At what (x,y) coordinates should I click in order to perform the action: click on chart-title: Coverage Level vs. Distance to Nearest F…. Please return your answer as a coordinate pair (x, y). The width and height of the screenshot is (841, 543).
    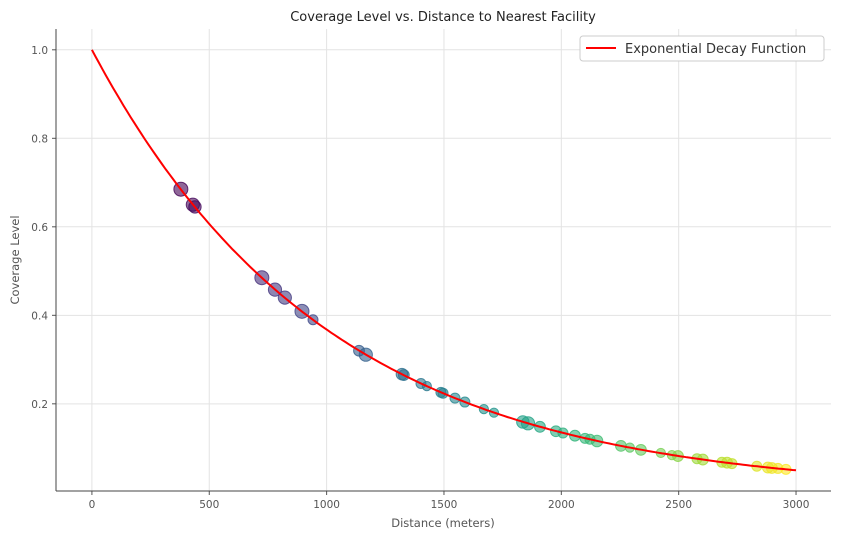
    Looking at the image, I should click on (443, 17).